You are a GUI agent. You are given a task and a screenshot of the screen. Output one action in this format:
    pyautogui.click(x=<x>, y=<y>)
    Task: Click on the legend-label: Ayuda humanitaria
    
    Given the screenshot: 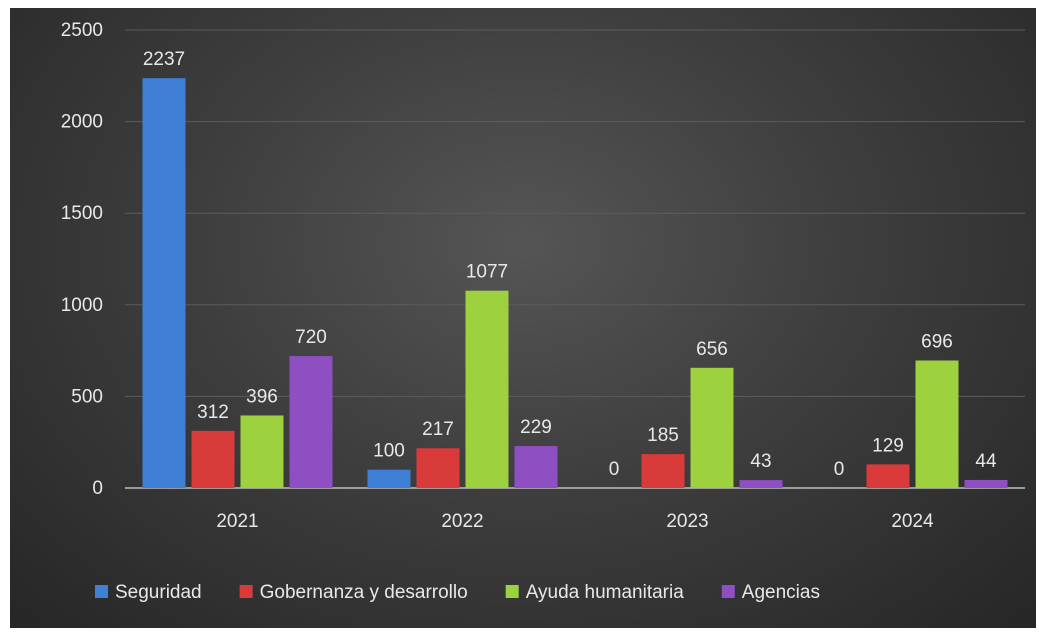 What is the action you would take?
    pyautogui.click(x=605, y=592)
    